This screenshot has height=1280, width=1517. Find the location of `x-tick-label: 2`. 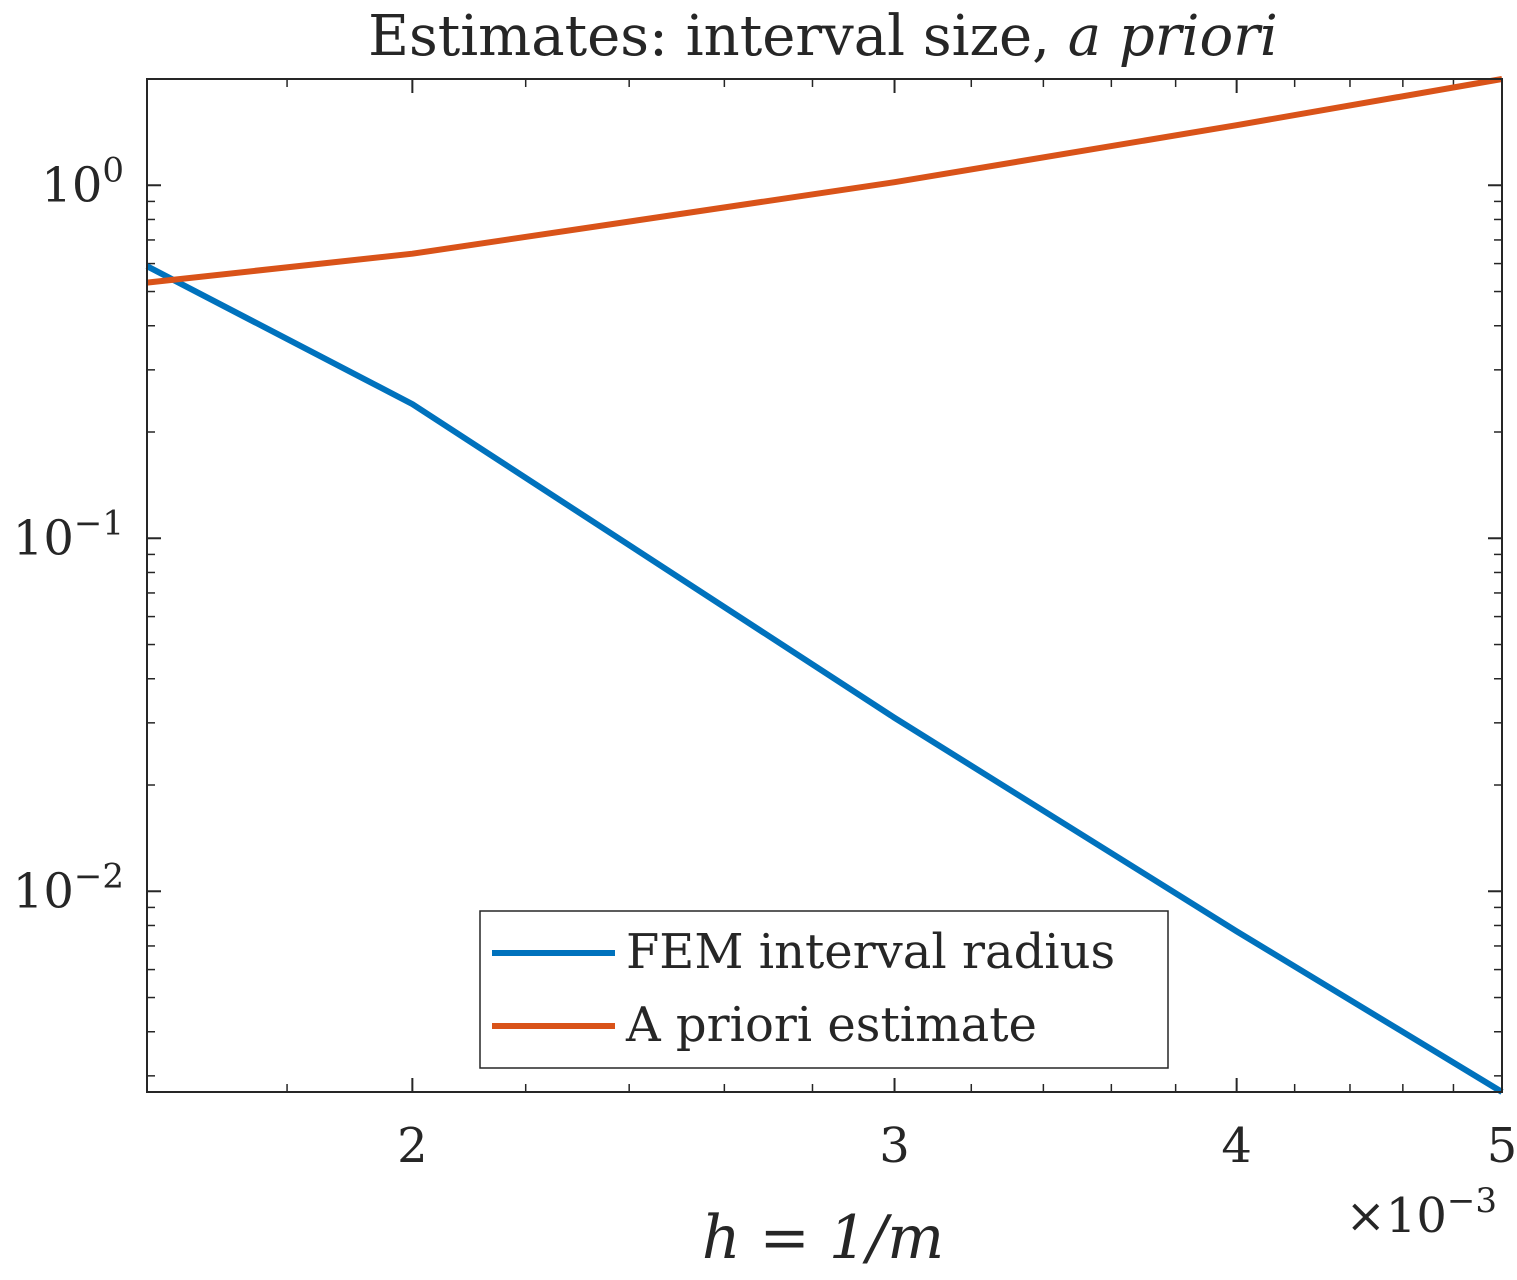

x-tick-label: 2 is located at coordinates (412, 1146).